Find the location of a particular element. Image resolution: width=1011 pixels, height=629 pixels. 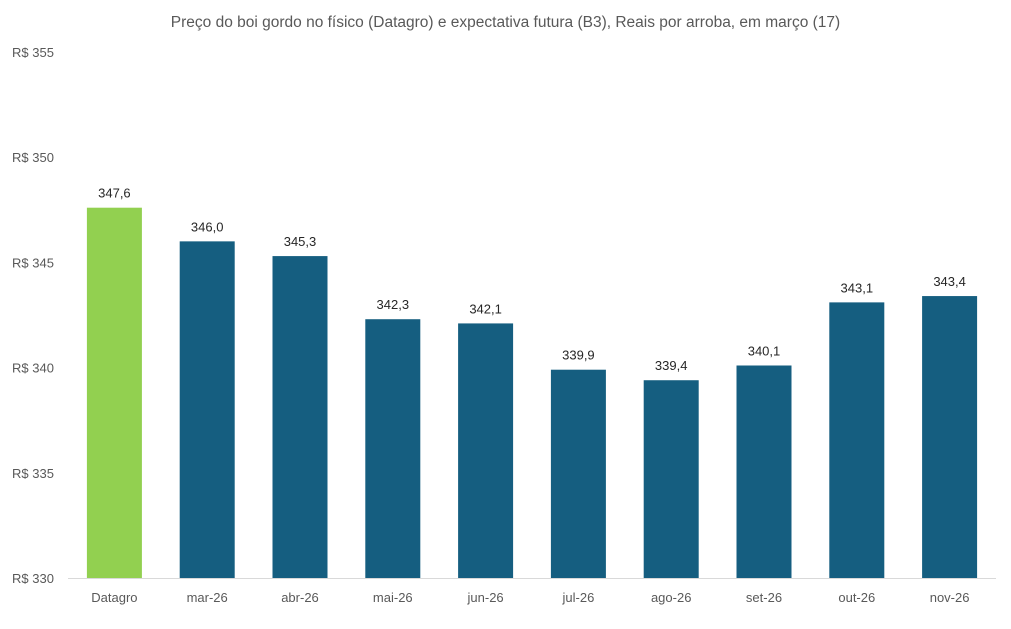

bar-datagro is located at coordinates (114, 393).